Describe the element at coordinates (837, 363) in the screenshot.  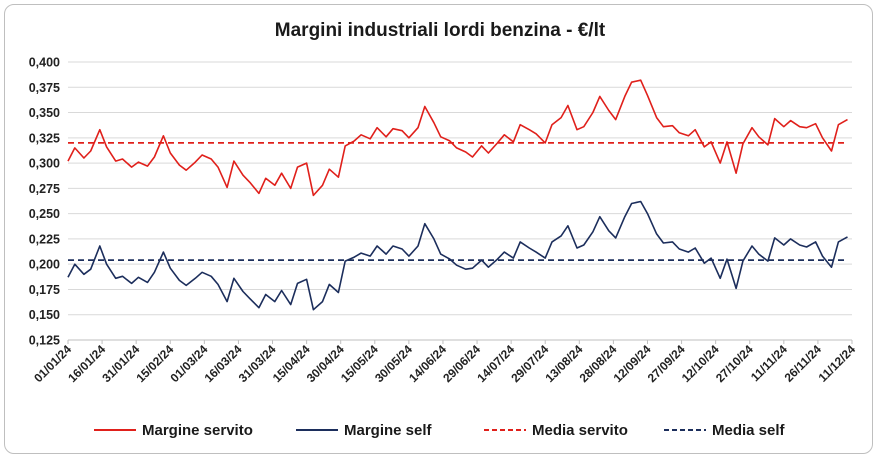
I see `x-tick-label: 11/12/24` at that location.